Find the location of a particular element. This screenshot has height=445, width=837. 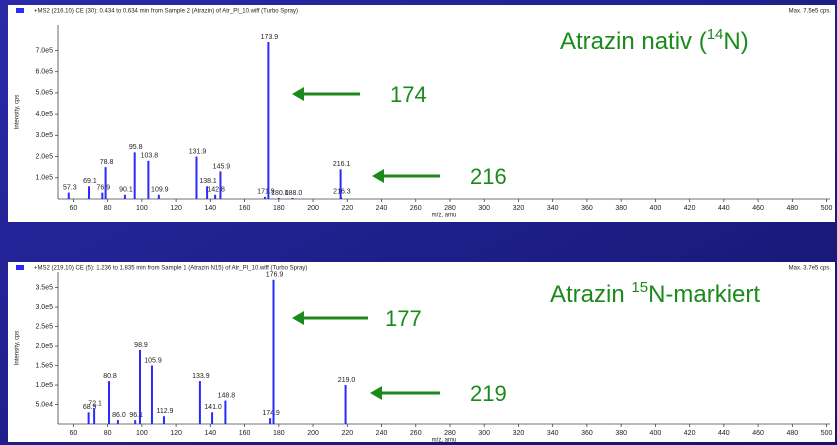

peak-label: 76.9 is located at coordinates (104, 187).